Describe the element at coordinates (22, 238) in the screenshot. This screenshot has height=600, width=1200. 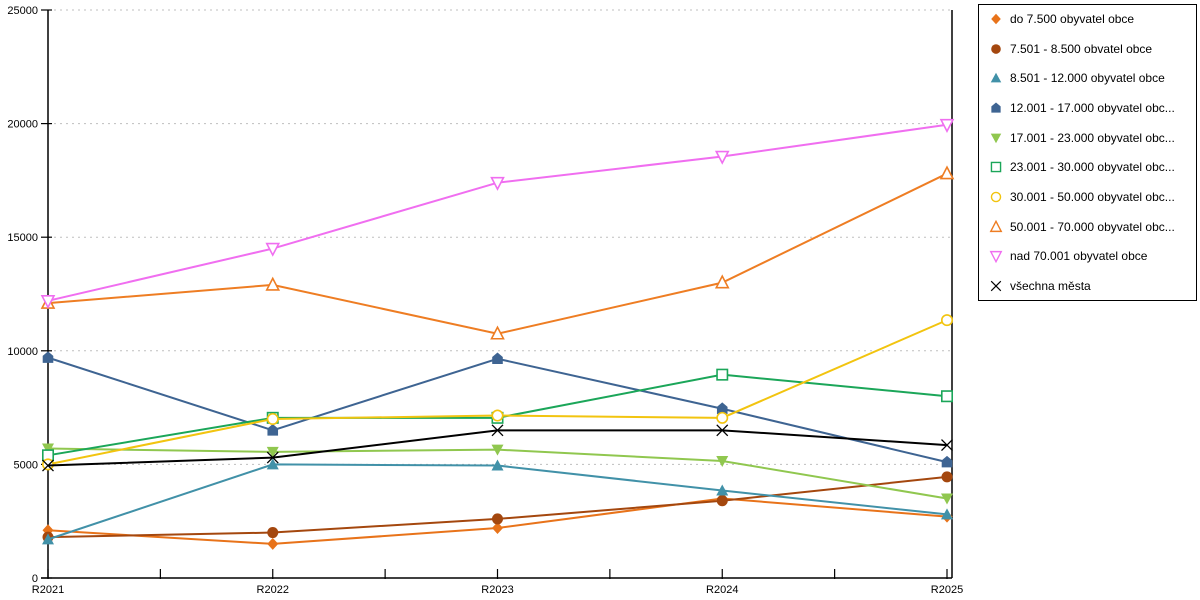
I see `y-tick-label: 15000` at that location.